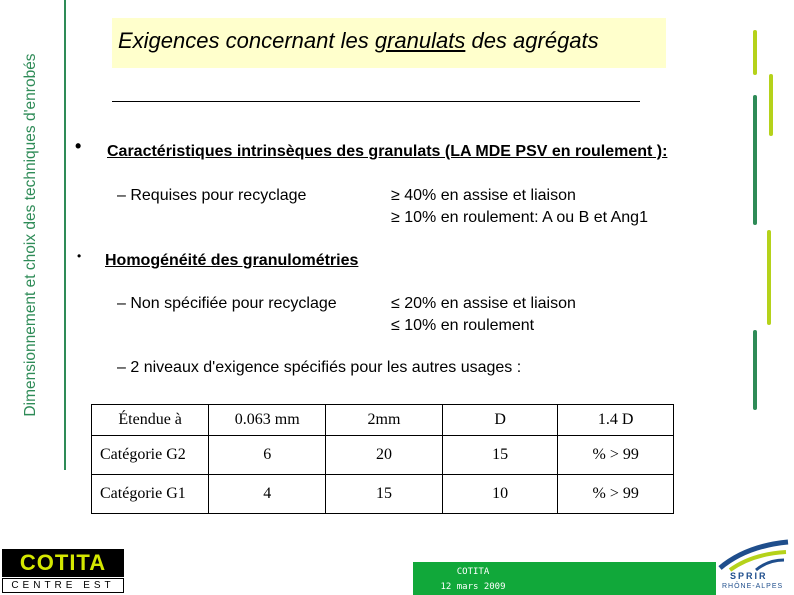 The width and height of the screenshot is (794, 595). I want to click on title-underlined-word: granulats, so click(420, 40).